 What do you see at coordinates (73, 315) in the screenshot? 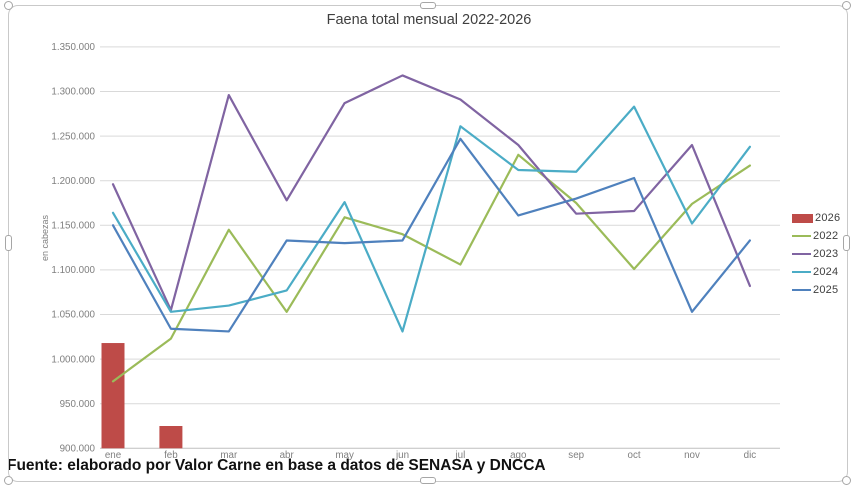
I see `y-tick-label: 1.050.000` at bounding box center [73, 315].